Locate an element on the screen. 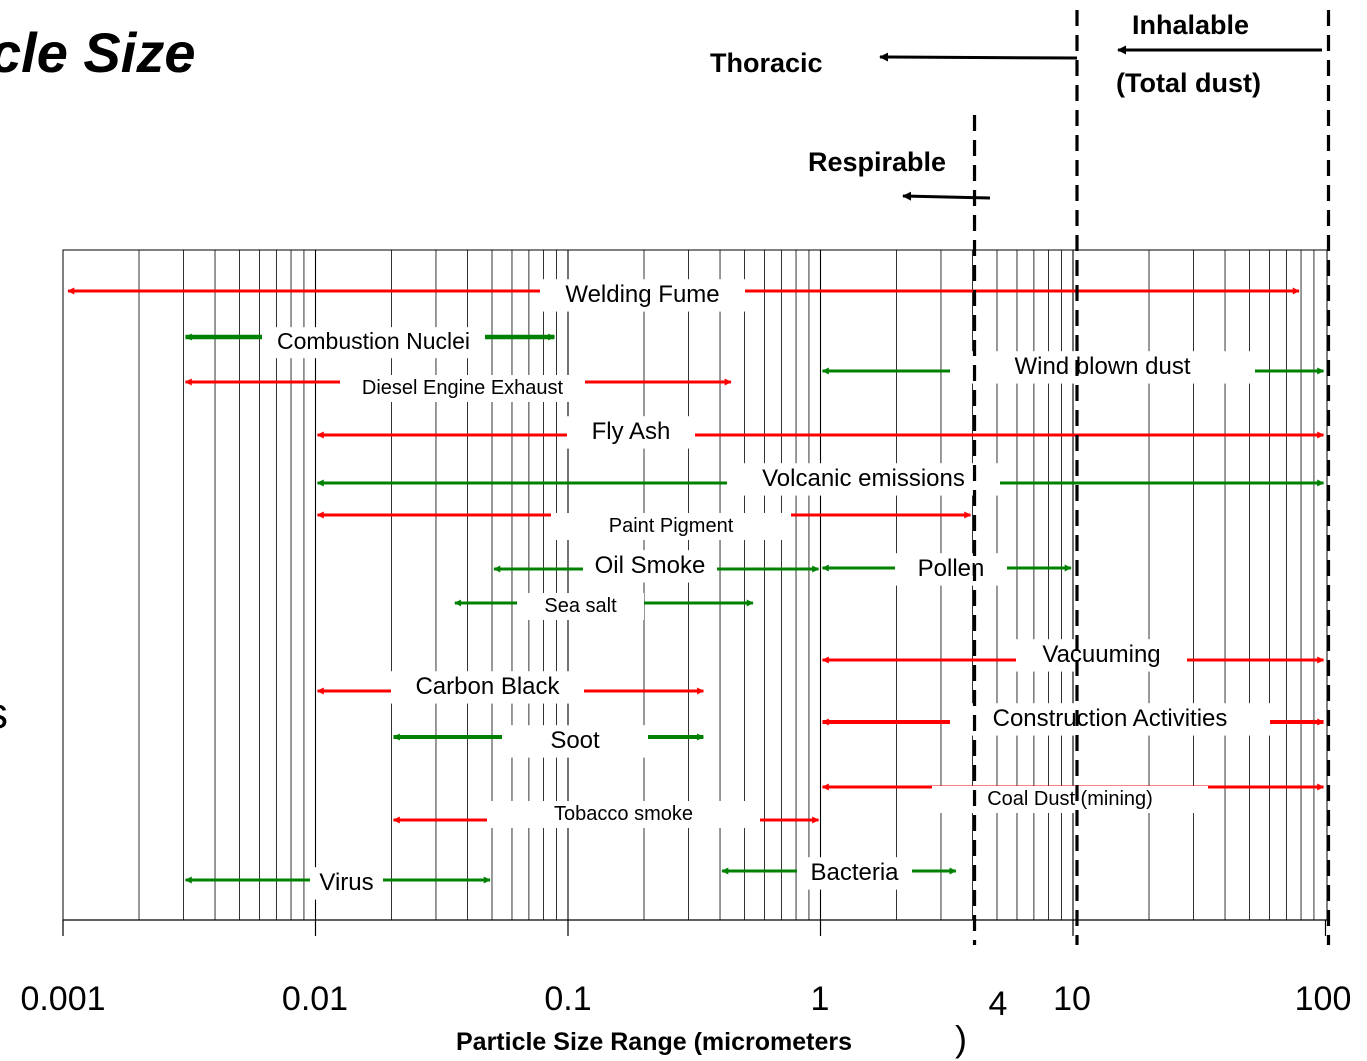 This screenshot has width=1367, height=1061. thoracic-label: Thoracic is located at coordinates (766, 63).